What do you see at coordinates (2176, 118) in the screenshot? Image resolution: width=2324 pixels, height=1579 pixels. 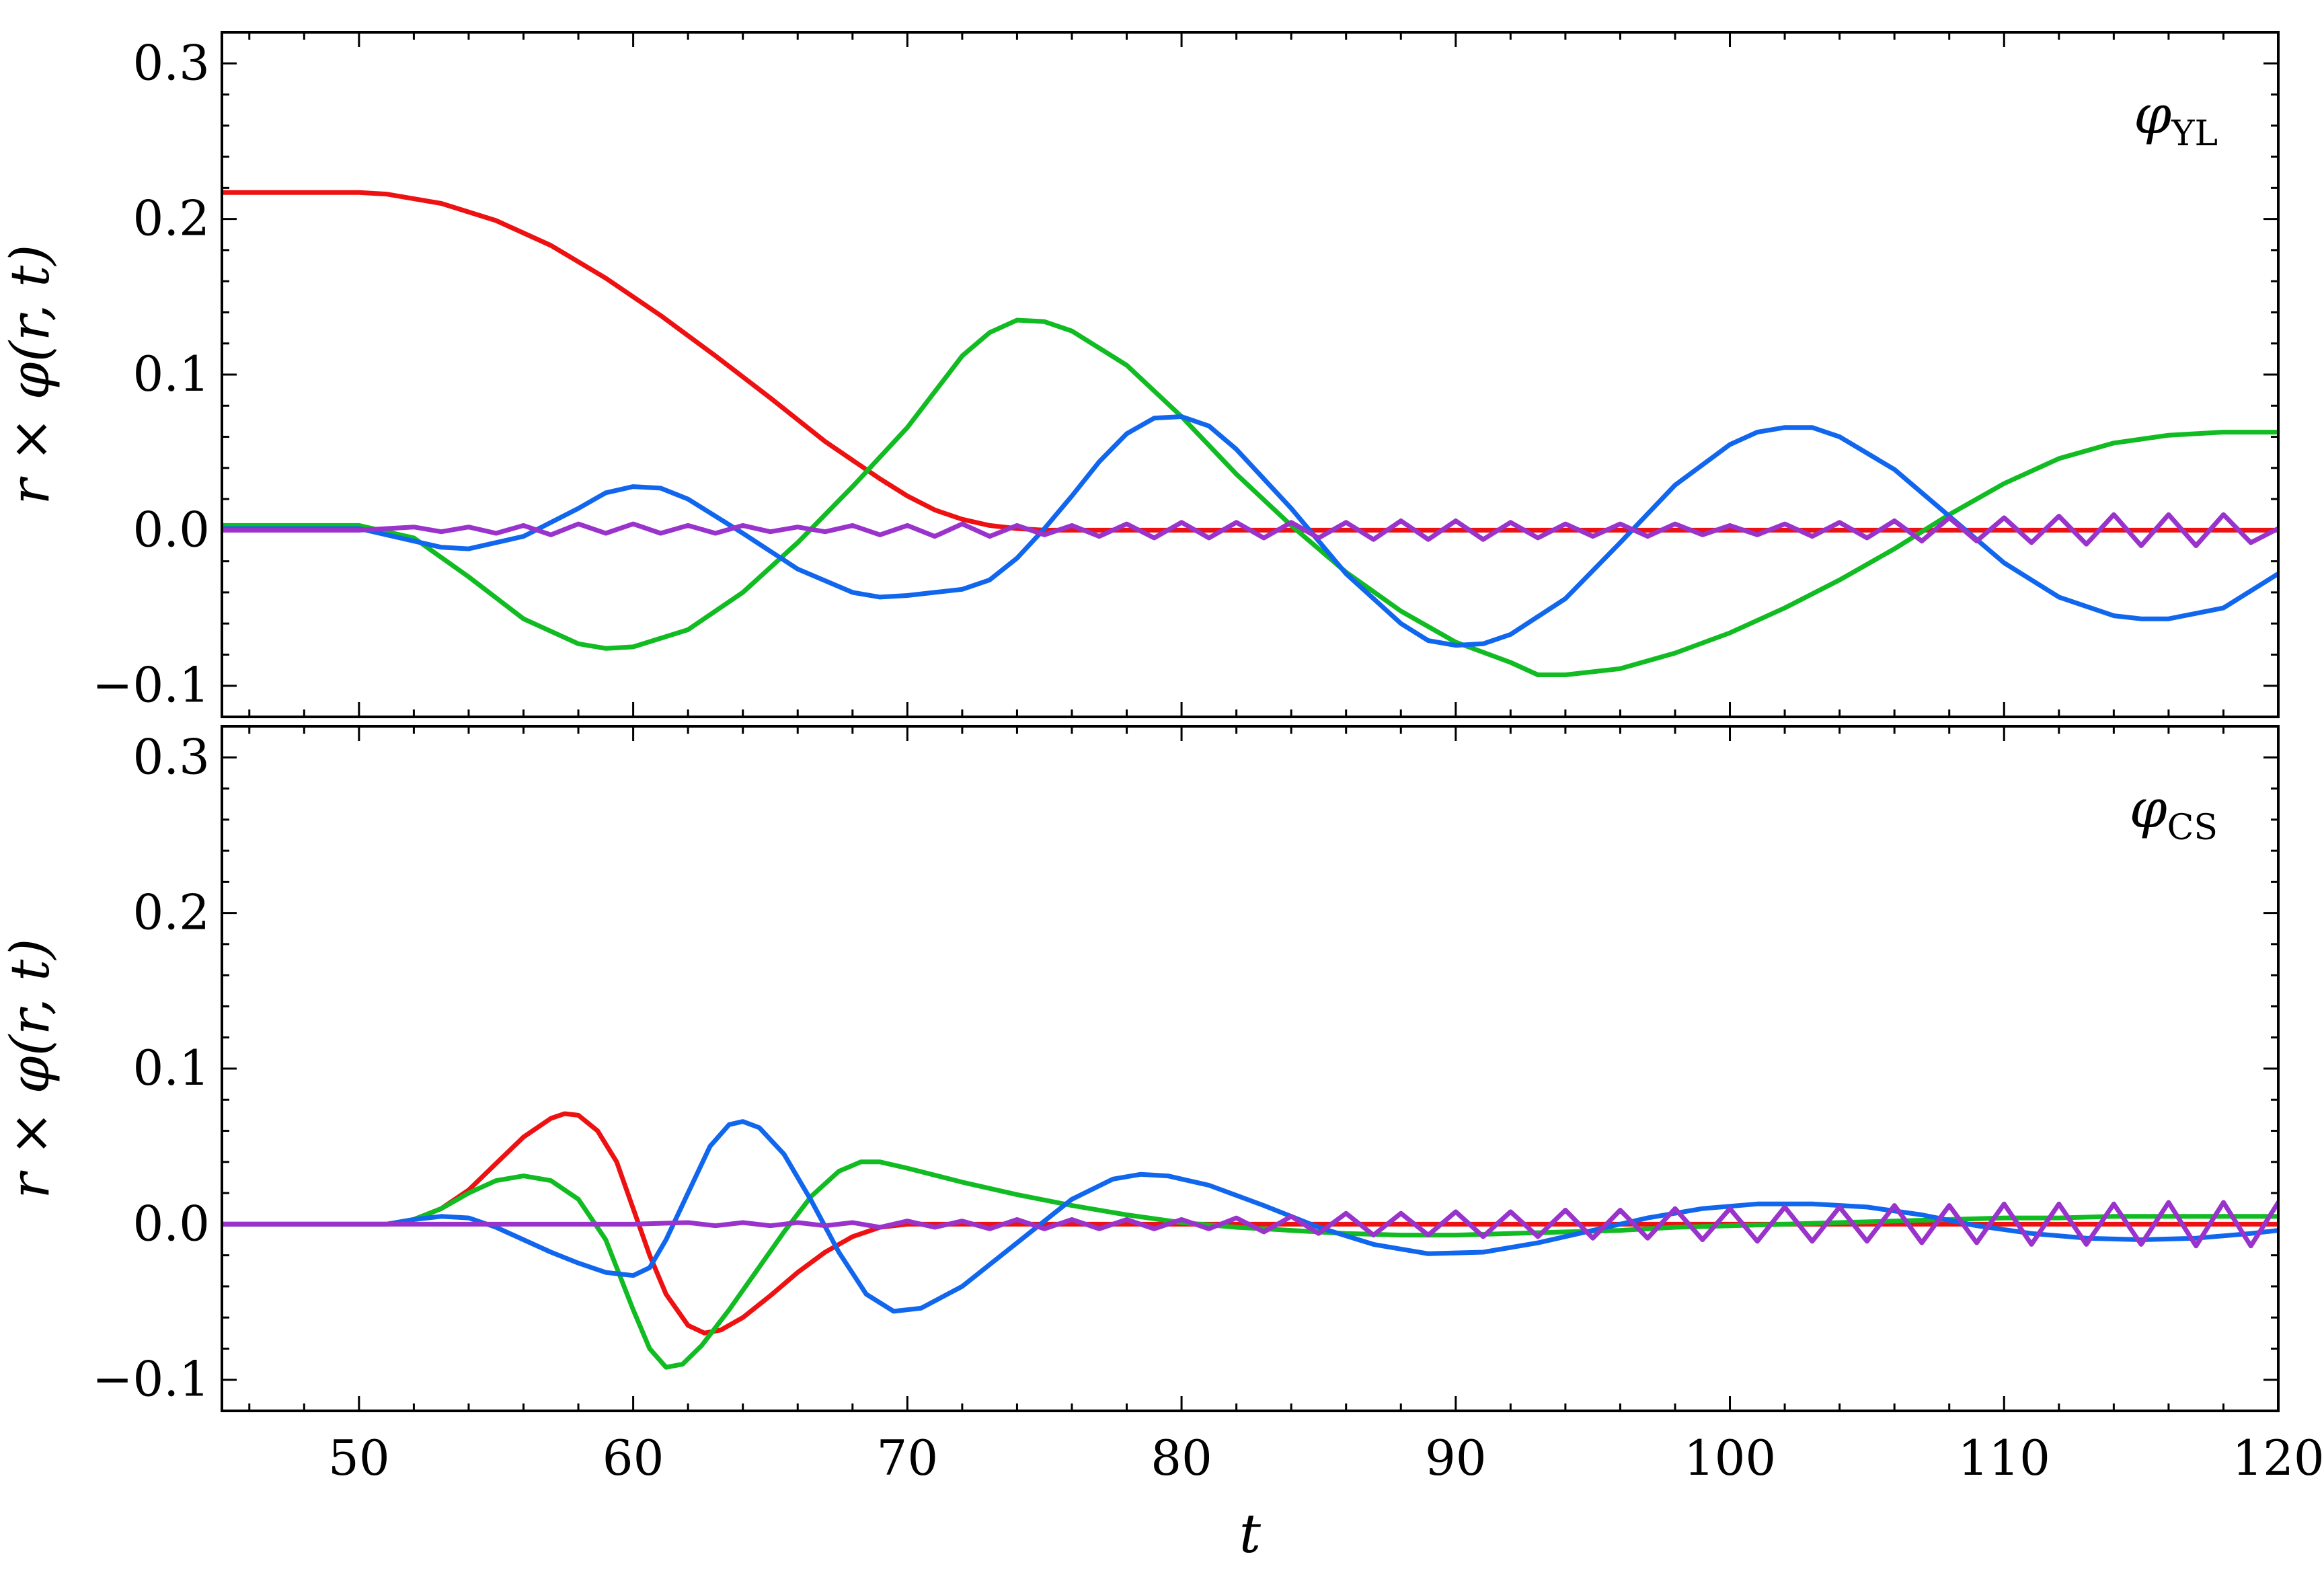 I see `panel-label: φYL` at bounding box center [2176, 118].